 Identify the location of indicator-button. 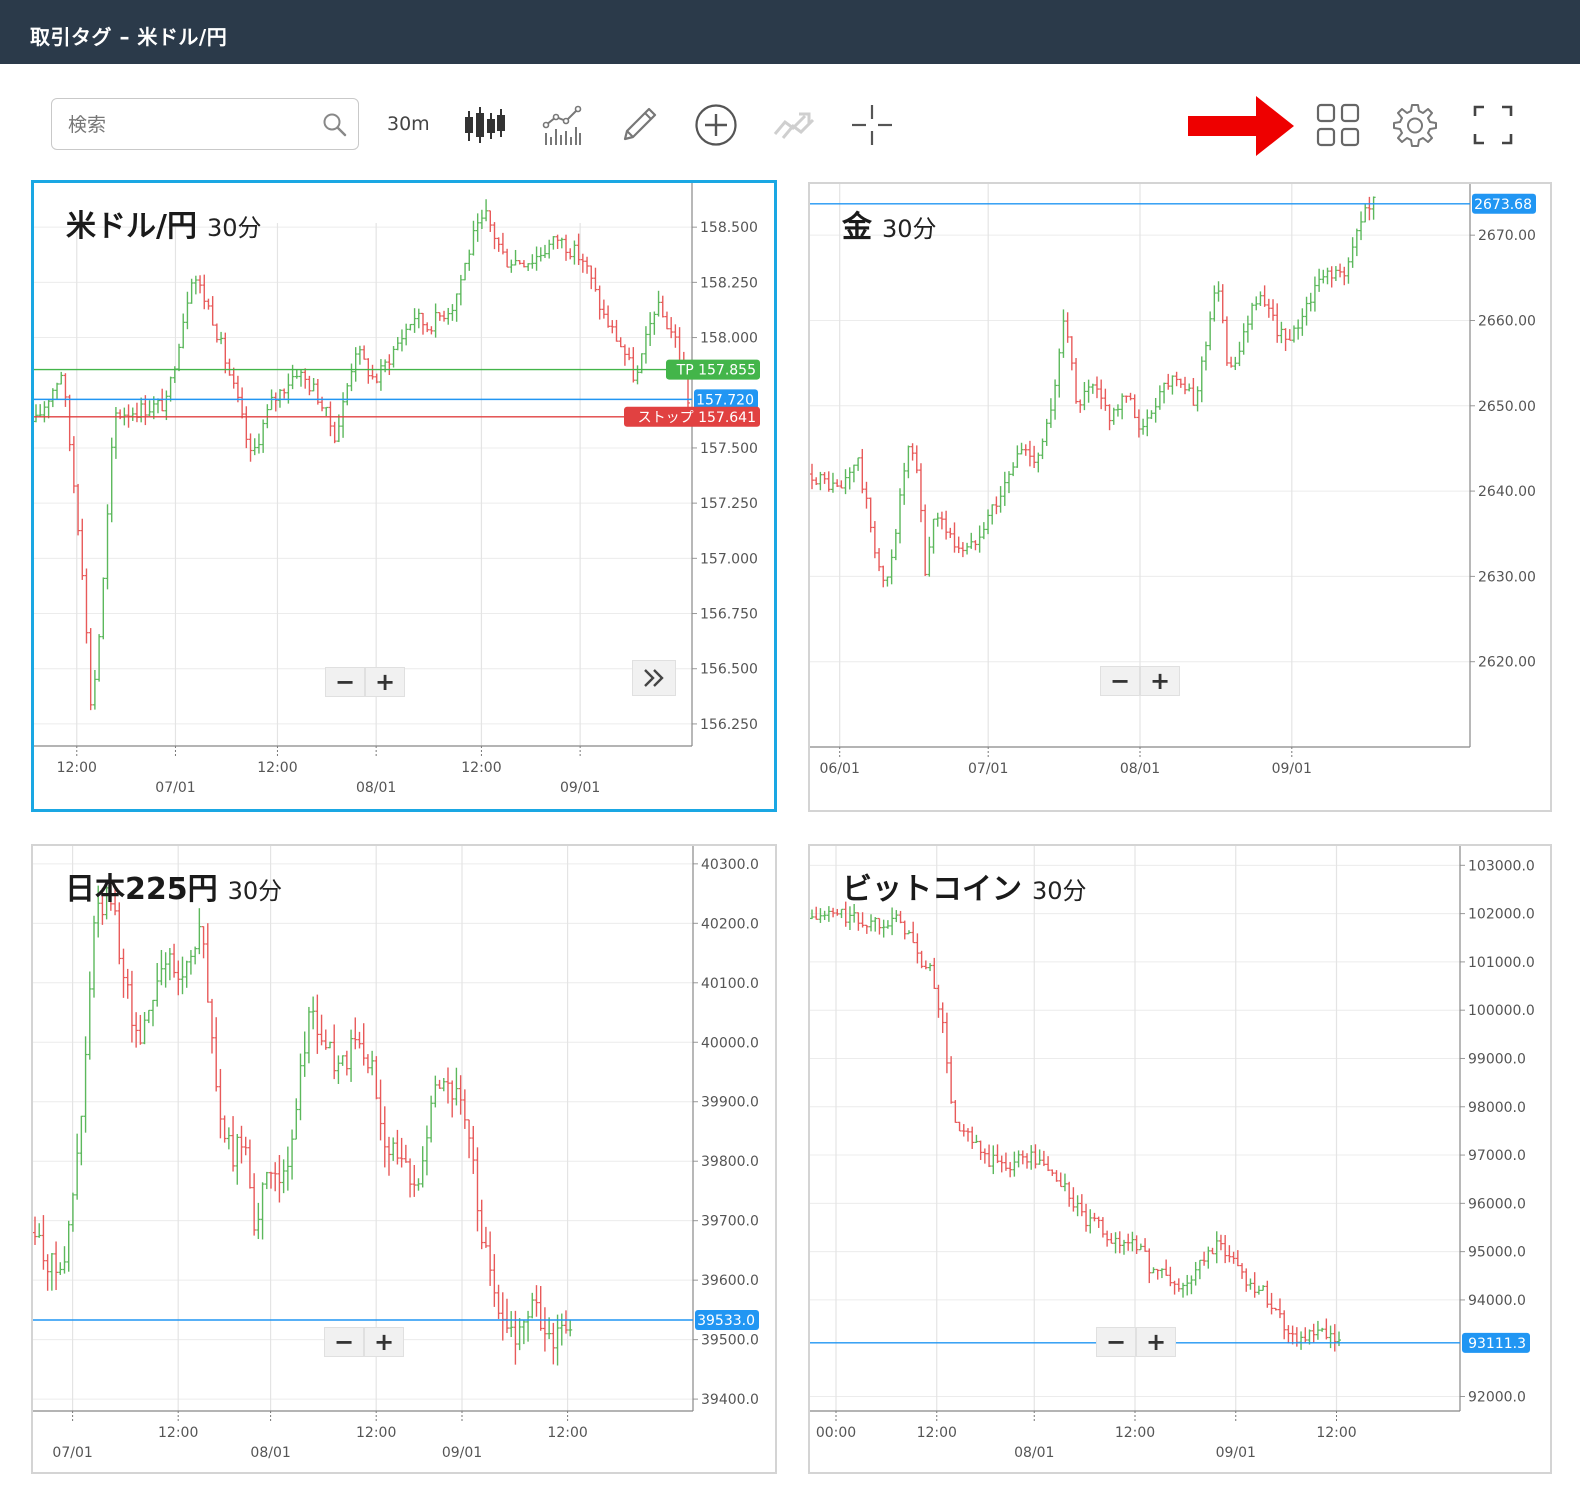
(562, 125).